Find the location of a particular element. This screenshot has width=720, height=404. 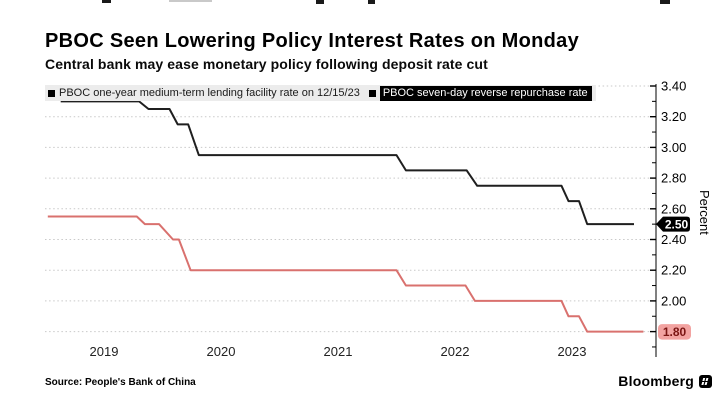

y-axis-tick-label: 3.00 is located at coordinates (673, 147).